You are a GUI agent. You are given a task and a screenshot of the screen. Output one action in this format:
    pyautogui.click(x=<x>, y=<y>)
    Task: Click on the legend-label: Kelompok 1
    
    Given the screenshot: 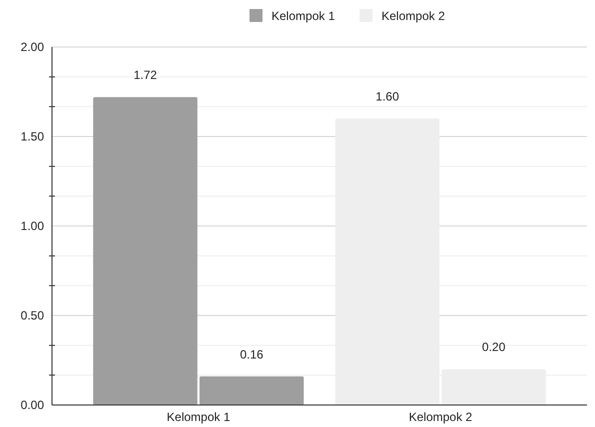 What is the action you would take?
    pyautogui.click(x=304, y=16)
    